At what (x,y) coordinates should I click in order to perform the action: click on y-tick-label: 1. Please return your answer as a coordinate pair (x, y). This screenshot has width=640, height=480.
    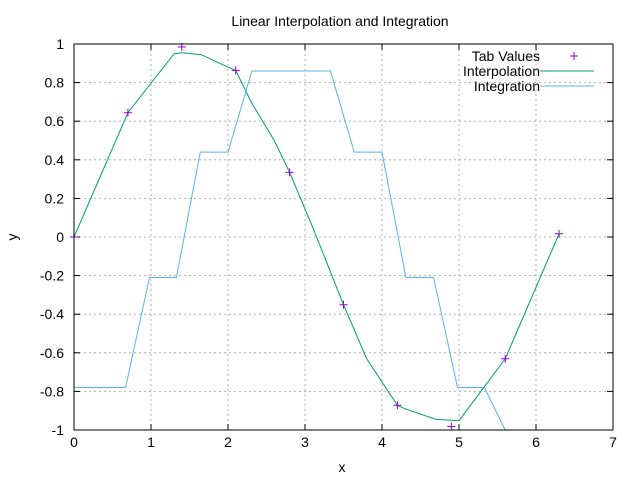
    Looking at the image, I should click on (60, 44).